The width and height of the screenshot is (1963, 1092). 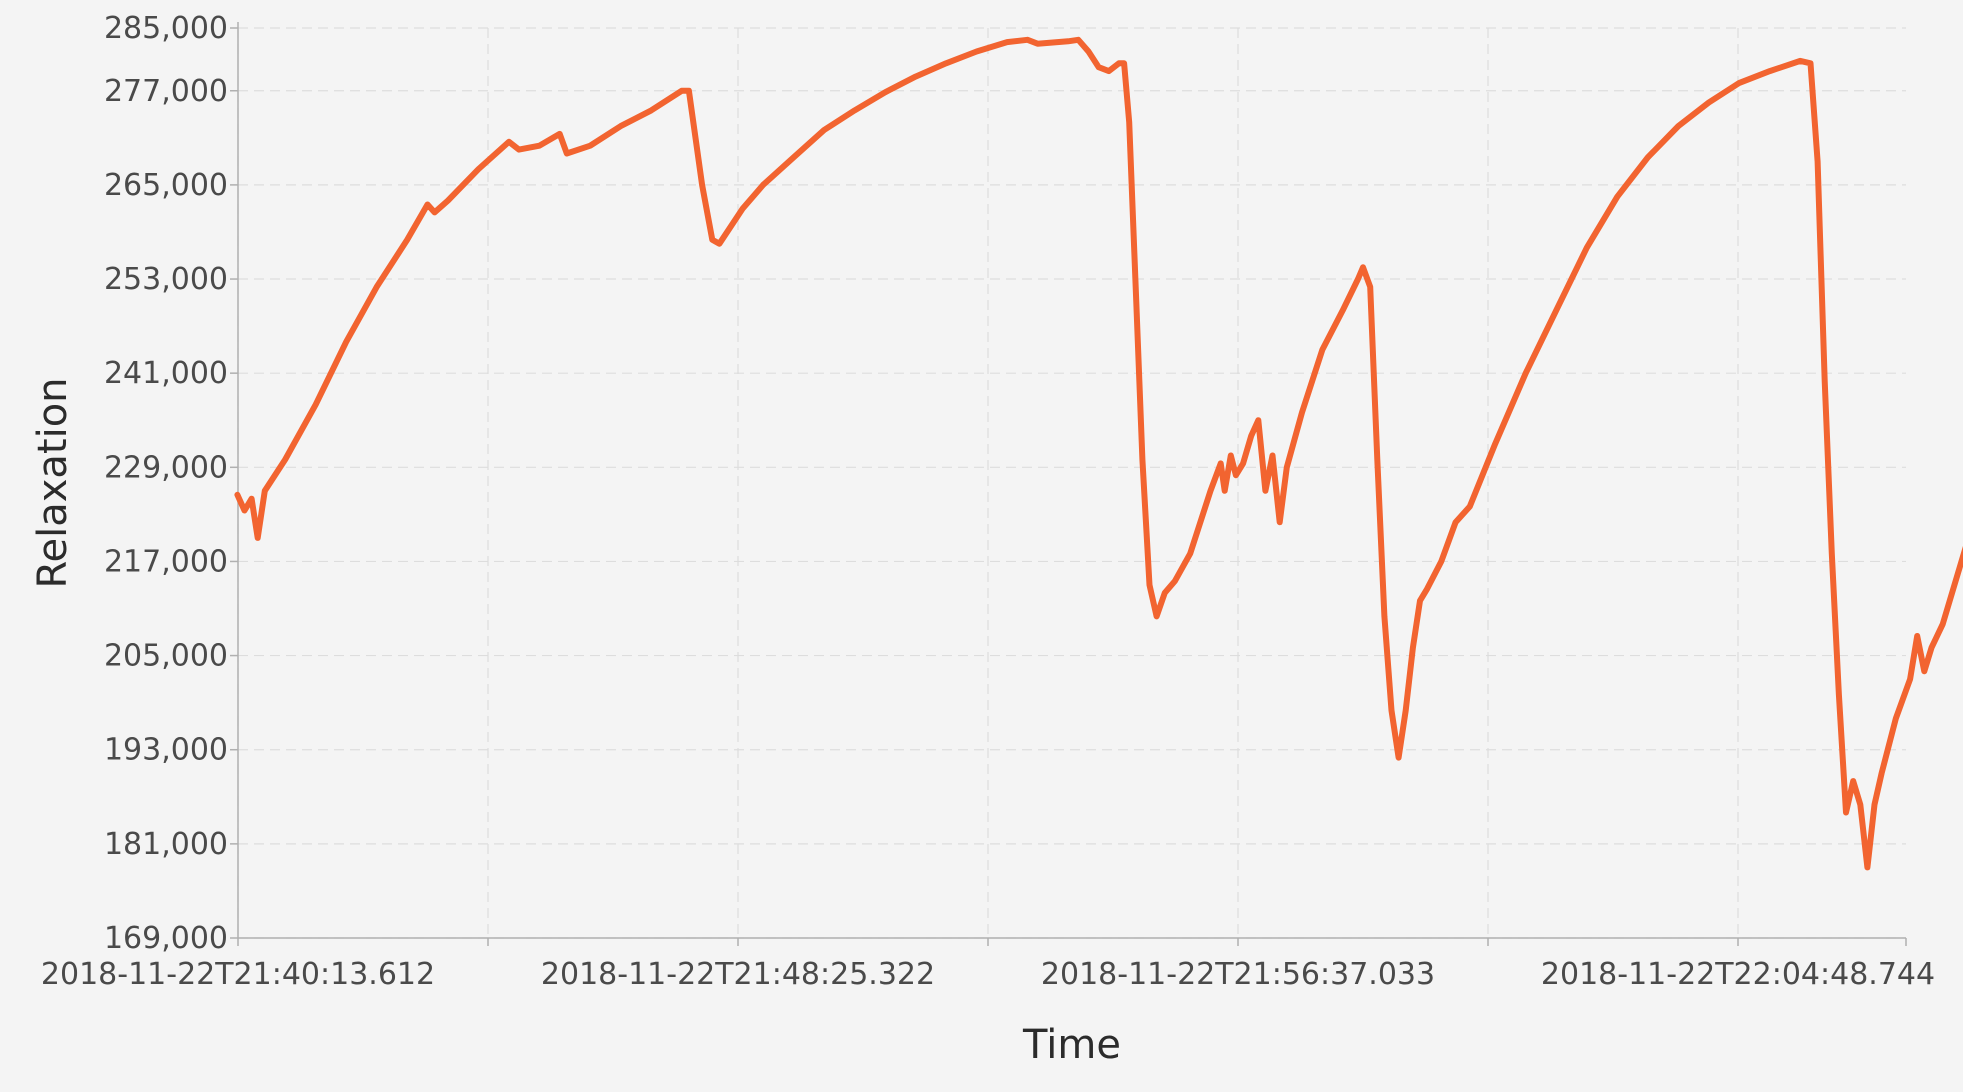 I want to click on x-tick-label: 2018-11-22T21:48:25.322, so click(x=738, y=974).